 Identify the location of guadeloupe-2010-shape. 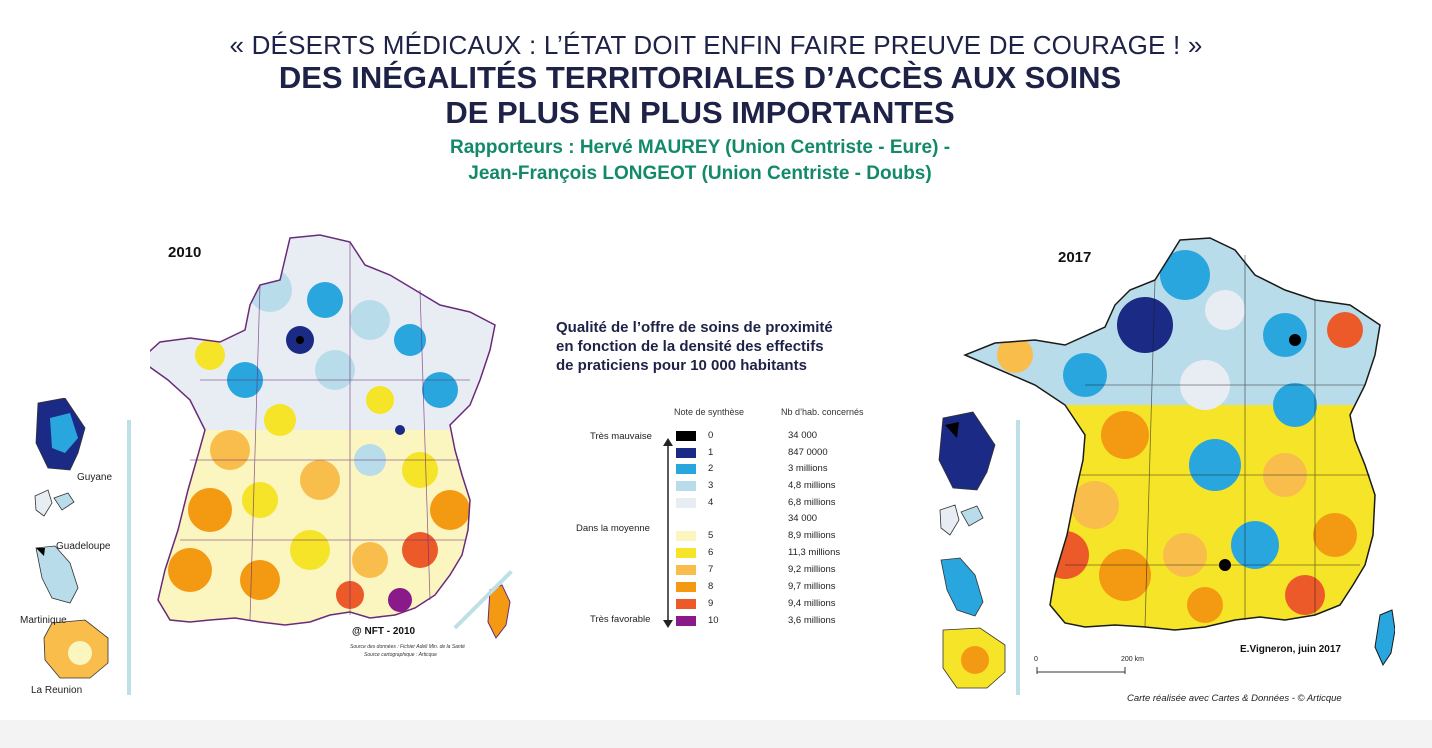
(43, 503).